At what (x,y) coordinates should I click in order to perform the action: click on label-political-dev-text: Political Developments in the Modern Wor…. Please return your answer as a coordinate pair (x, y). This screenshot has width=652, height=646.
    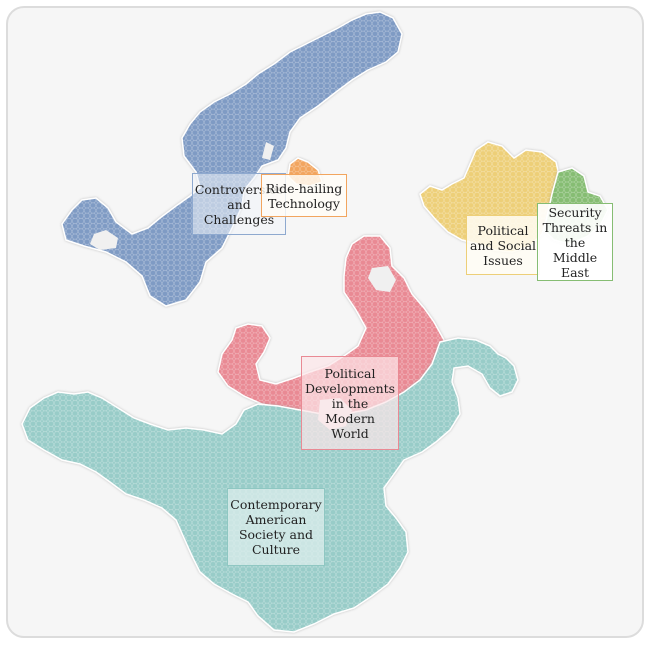
    Looking at the image, I should click on (350, 403).